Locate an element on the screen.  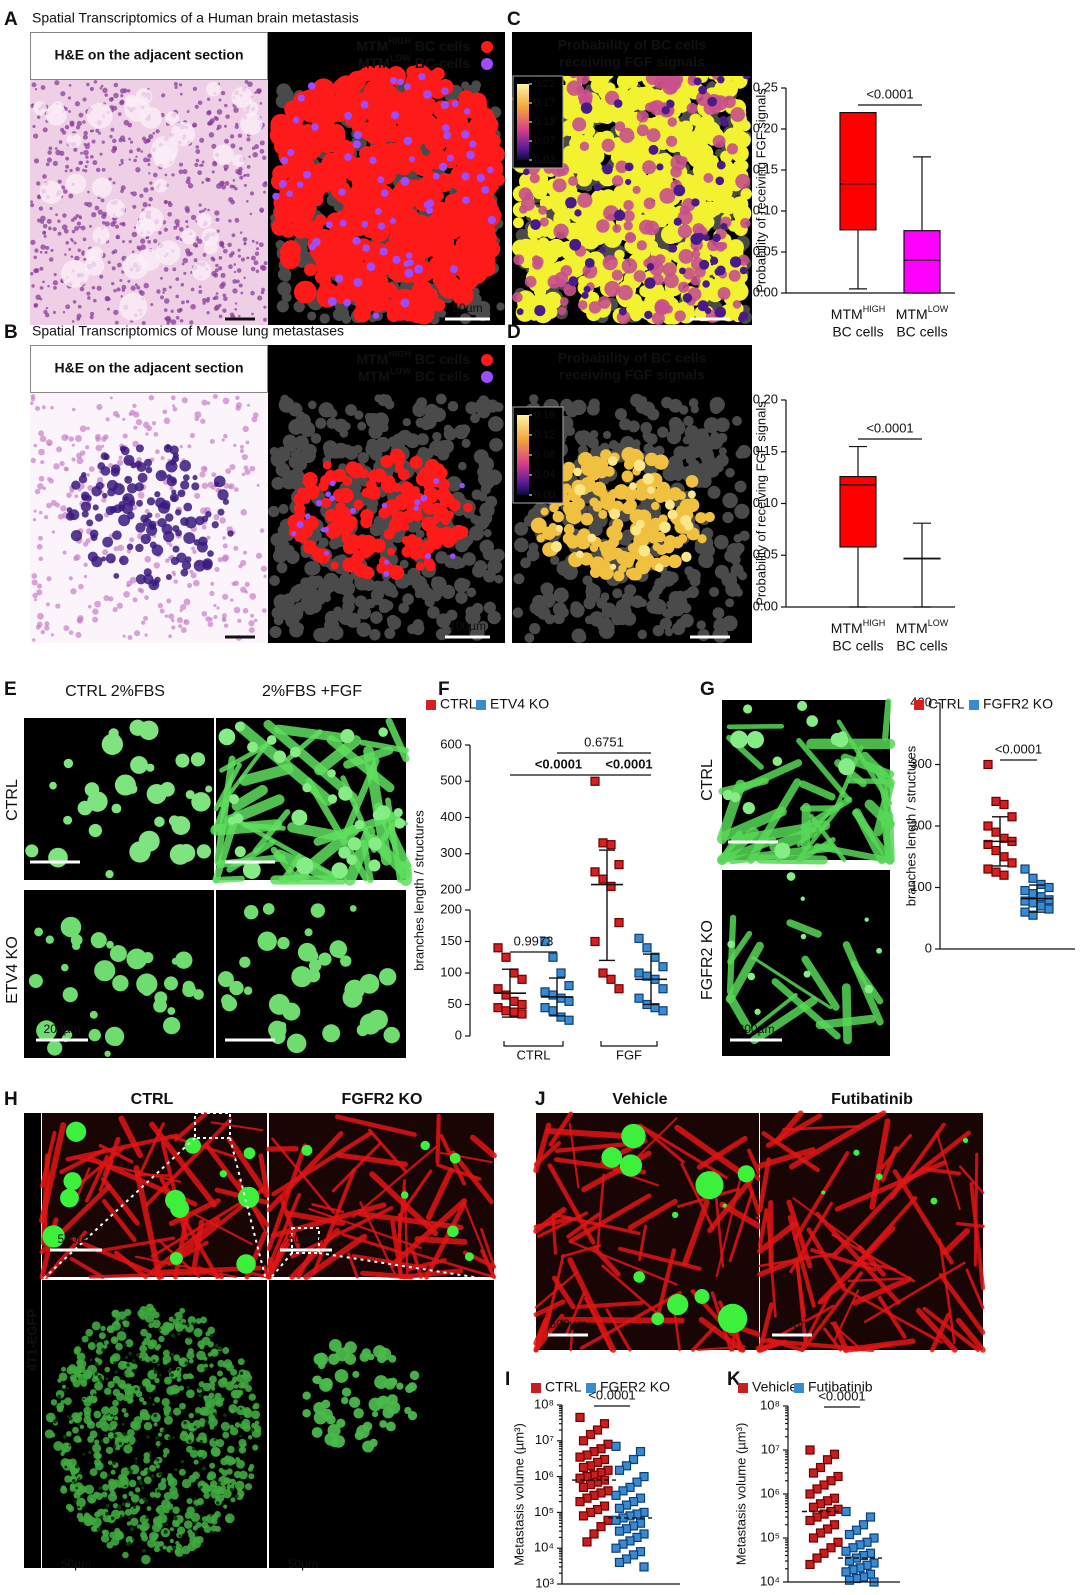
legend-dot is located at coordinates (487, 47).